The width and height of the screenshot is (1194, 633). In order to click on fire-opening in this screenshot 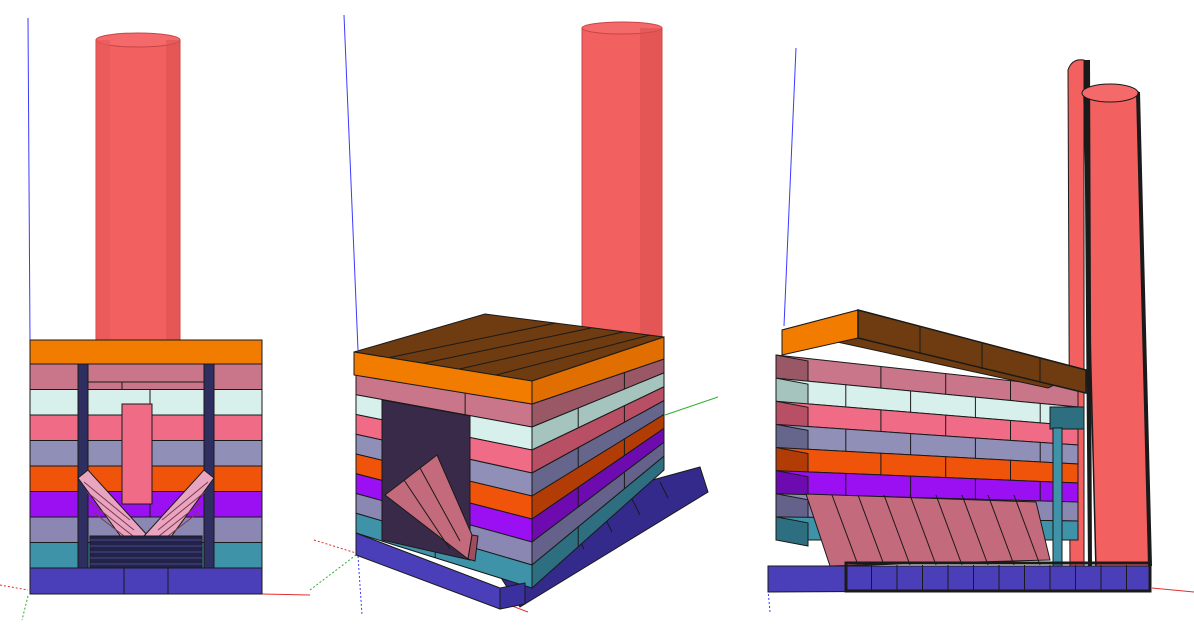, I will do `click(146, 466)`.